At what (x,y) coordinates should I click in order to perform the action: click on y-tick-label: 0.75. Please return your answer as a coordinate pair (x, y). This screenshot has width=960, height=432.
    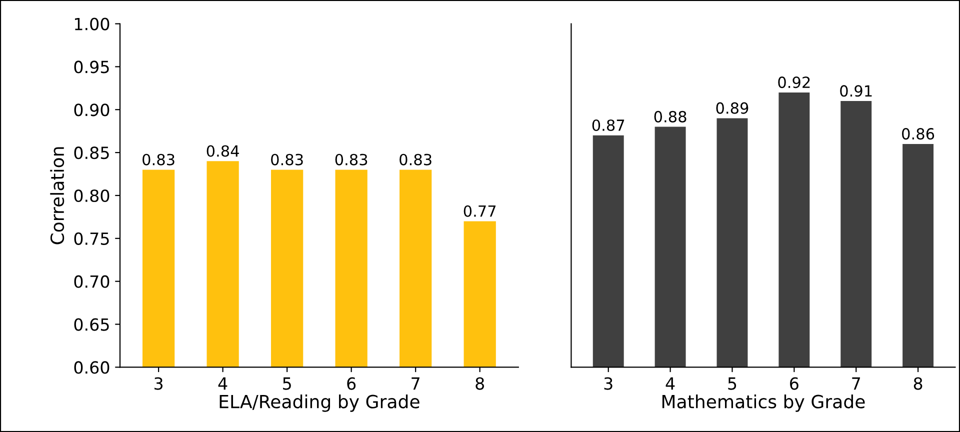
    Looking at the image, I should click on (91, 238).